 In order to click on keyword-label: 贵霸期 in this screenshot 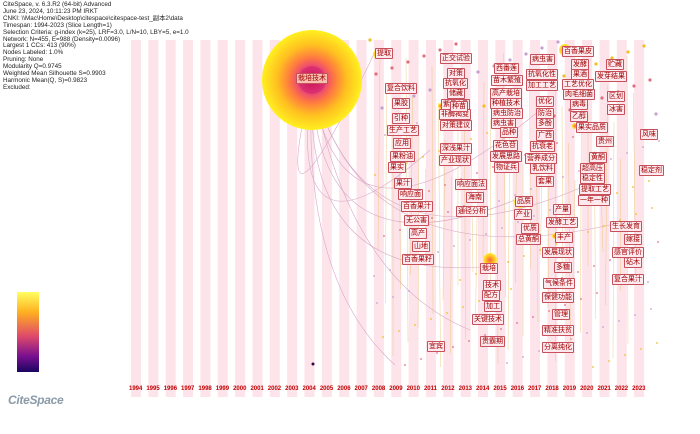, I will do `click(492, 341)`.